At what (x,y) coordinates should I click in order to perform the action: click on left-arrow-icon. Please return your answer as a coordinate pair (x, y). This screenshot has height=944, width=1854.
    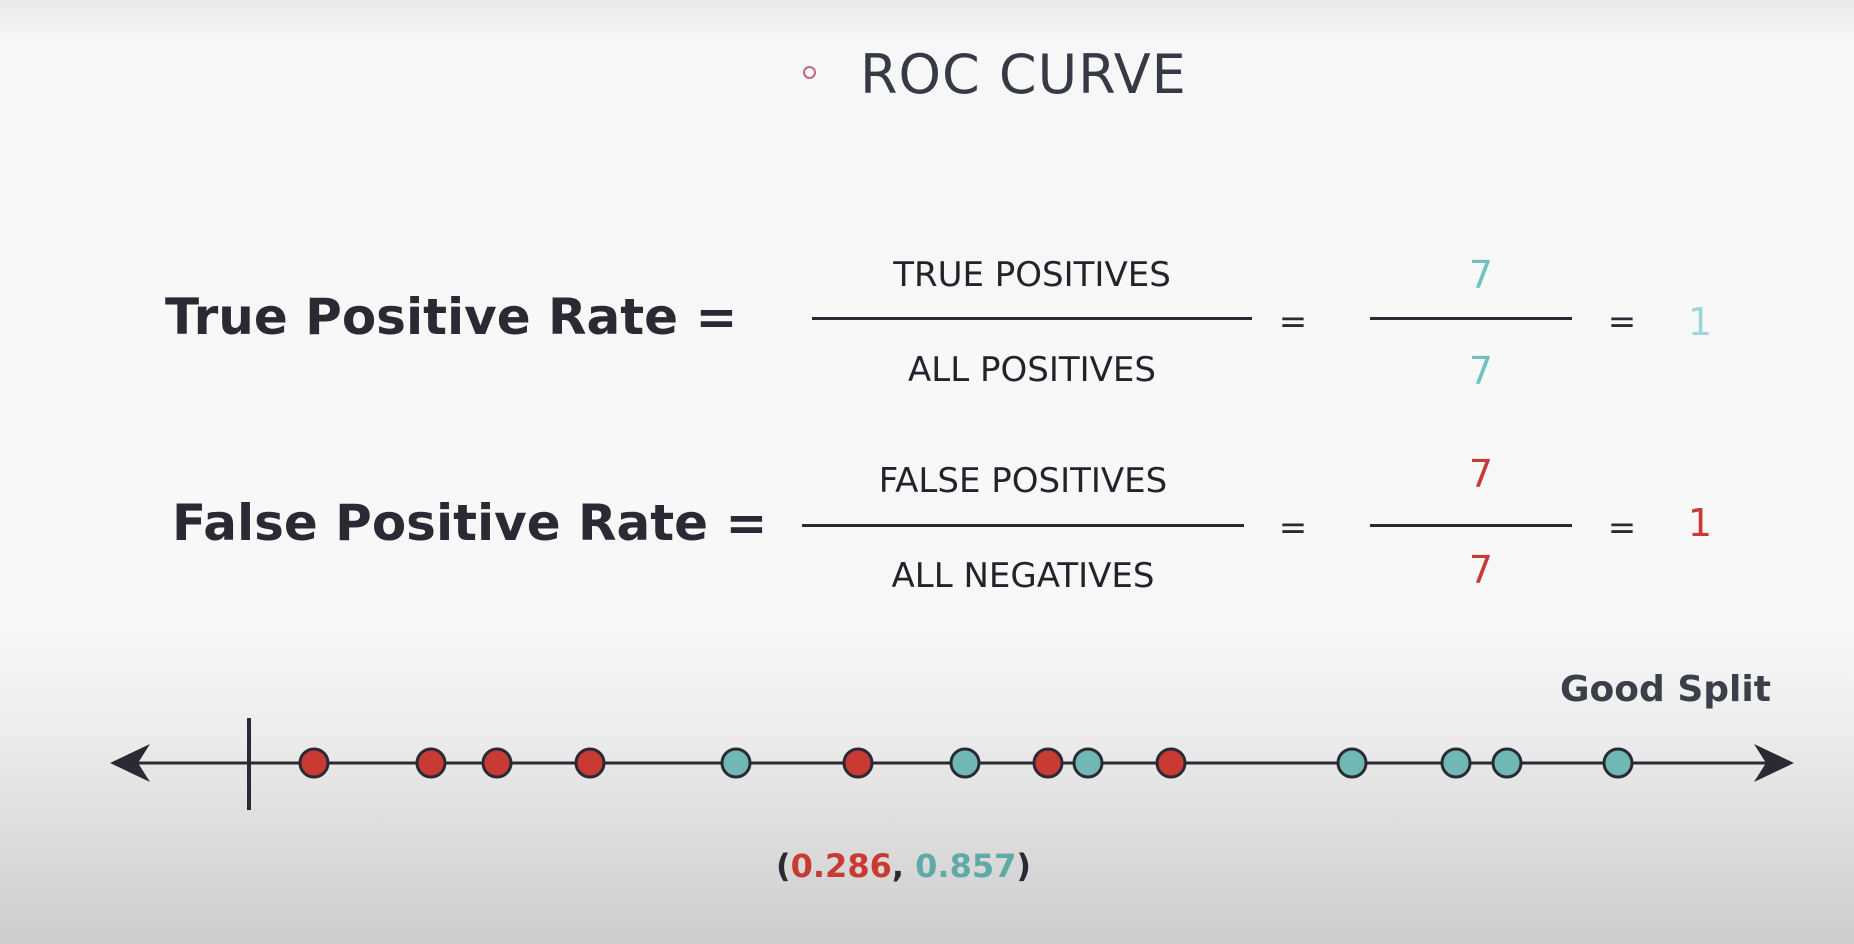
    Looking at the image, I should click on (130, 763).